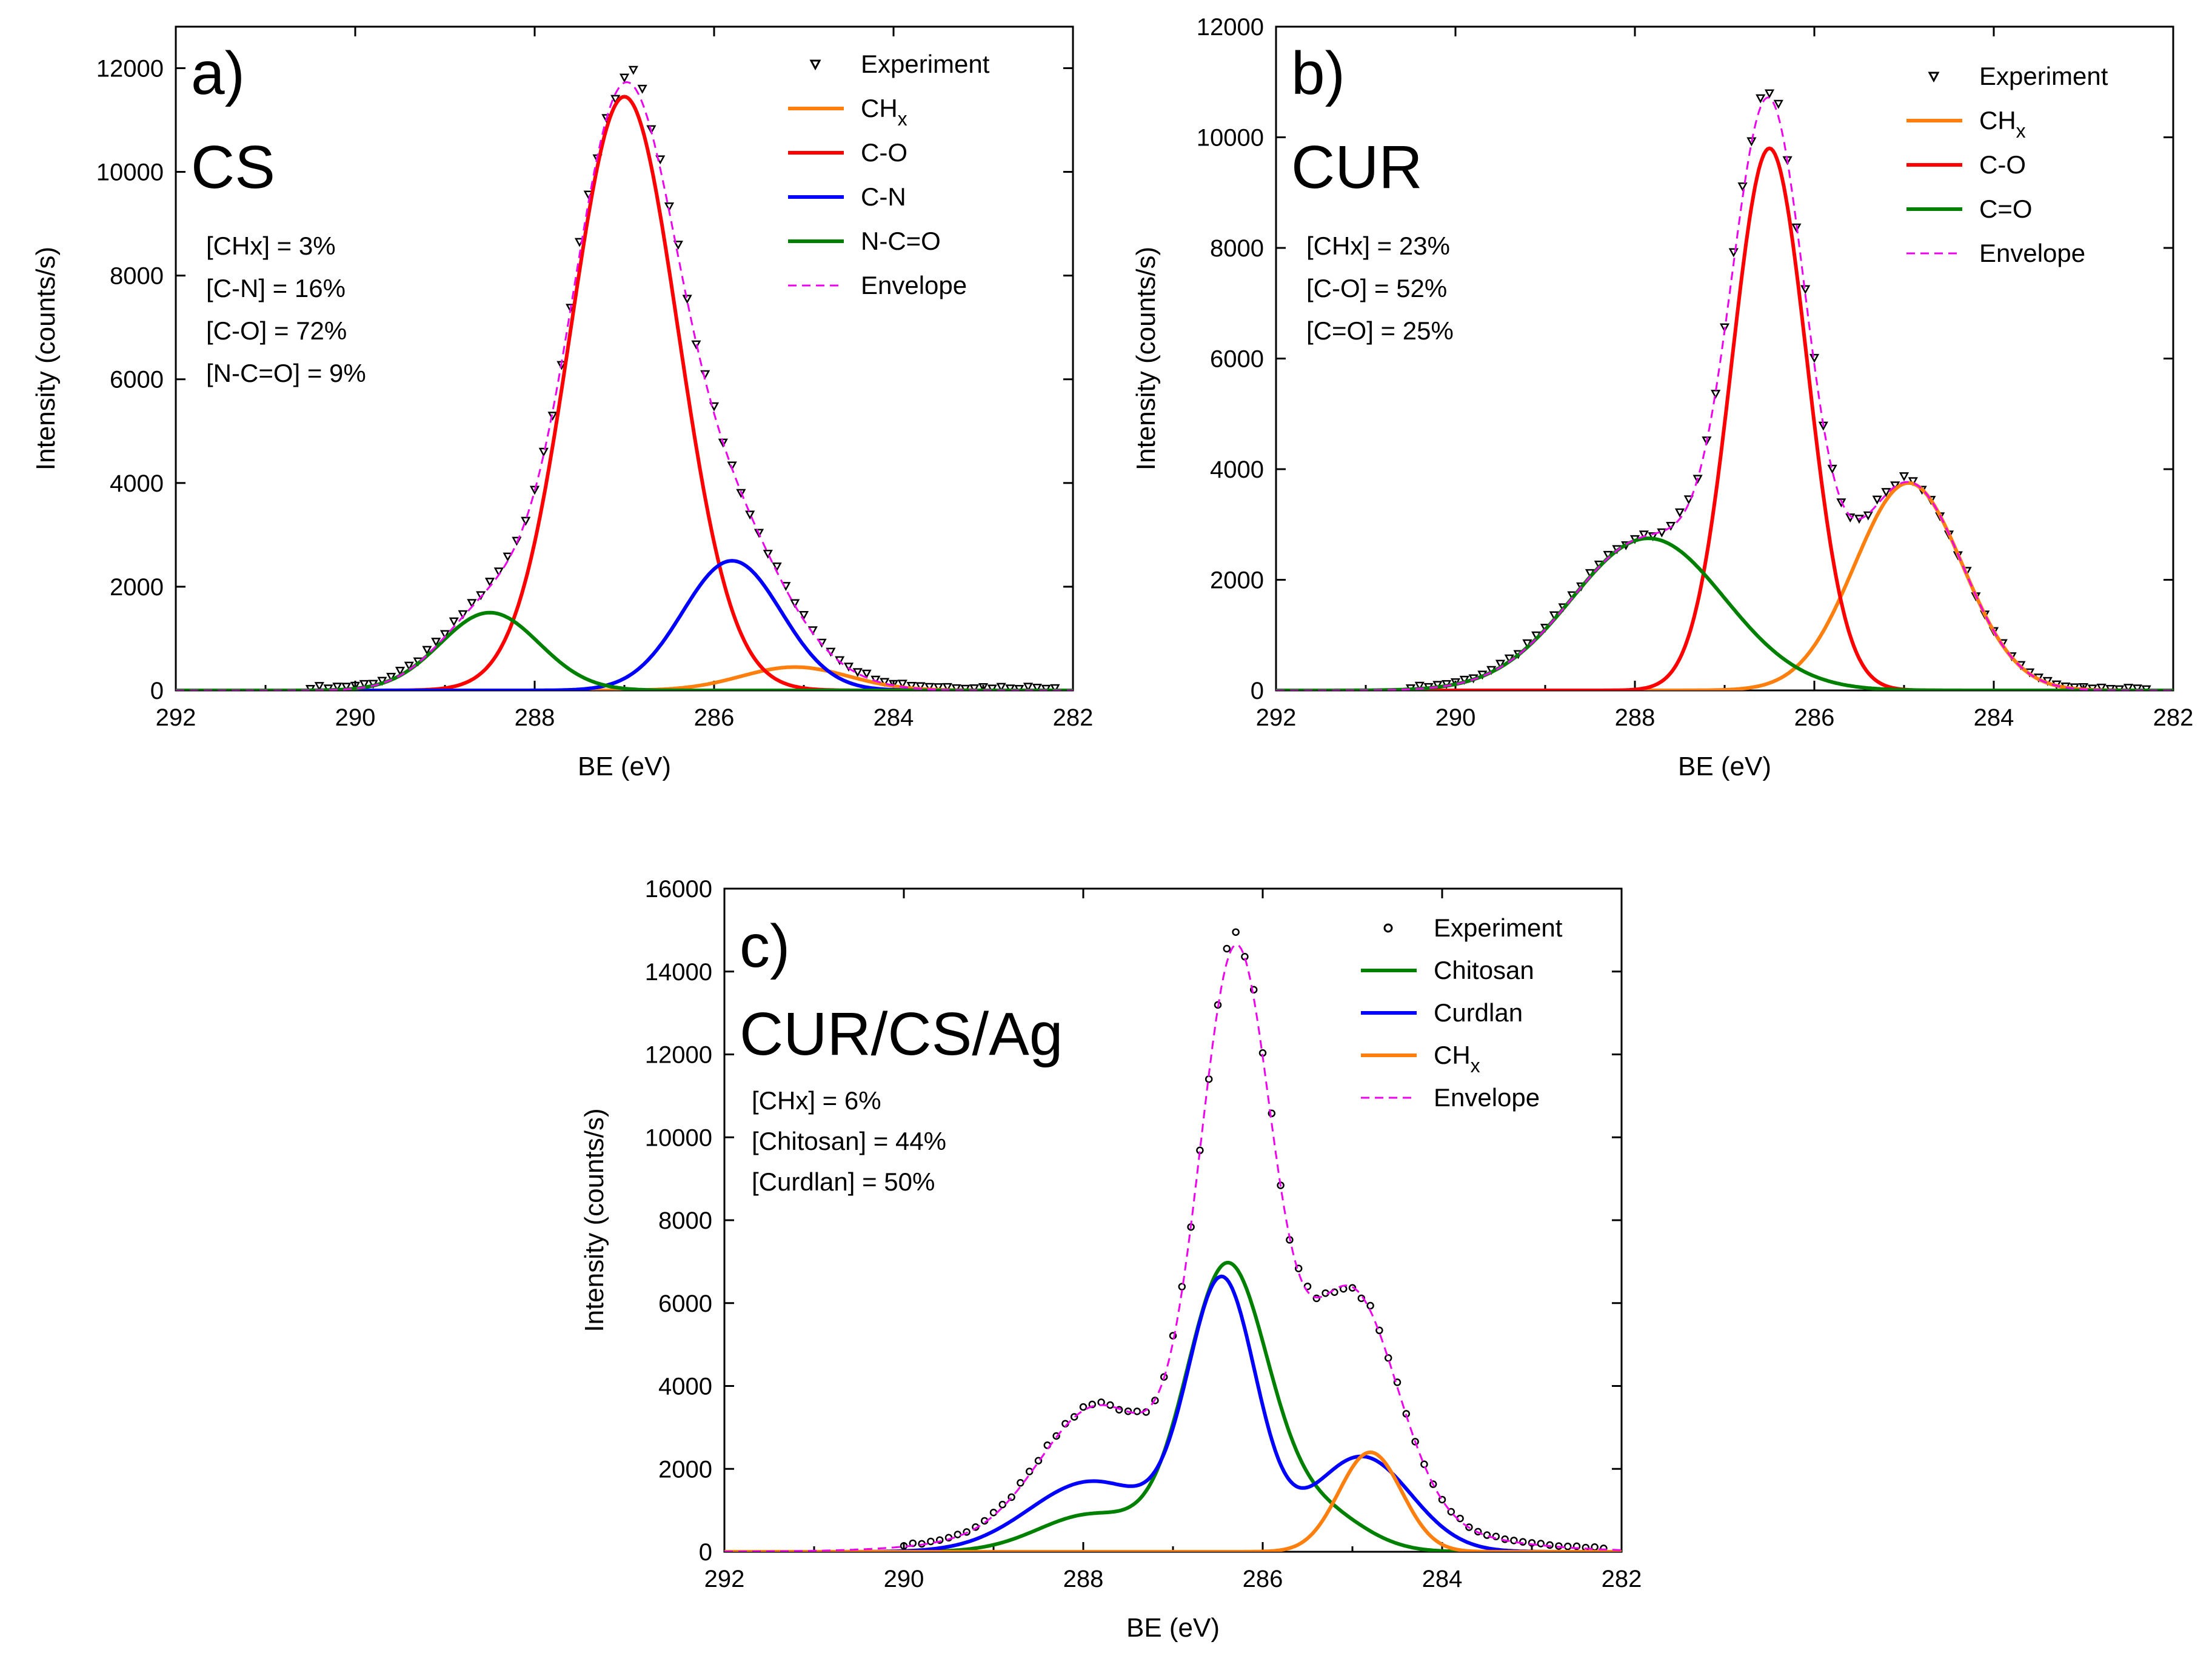  Describe the element at coordinates (678, 889) in the screenshot. I see `y-tick-label: 16000` at that location.